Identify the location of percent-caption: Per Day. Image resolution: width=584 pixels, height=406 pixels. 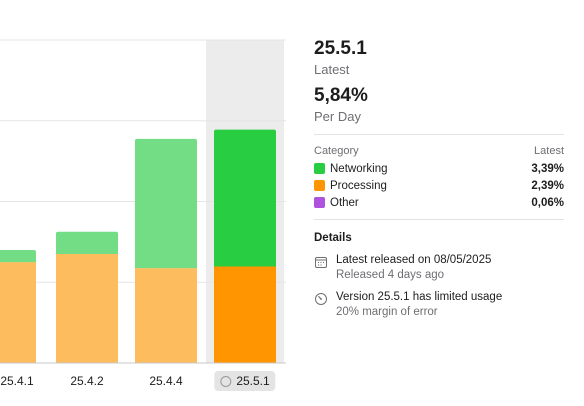
(337, 116).